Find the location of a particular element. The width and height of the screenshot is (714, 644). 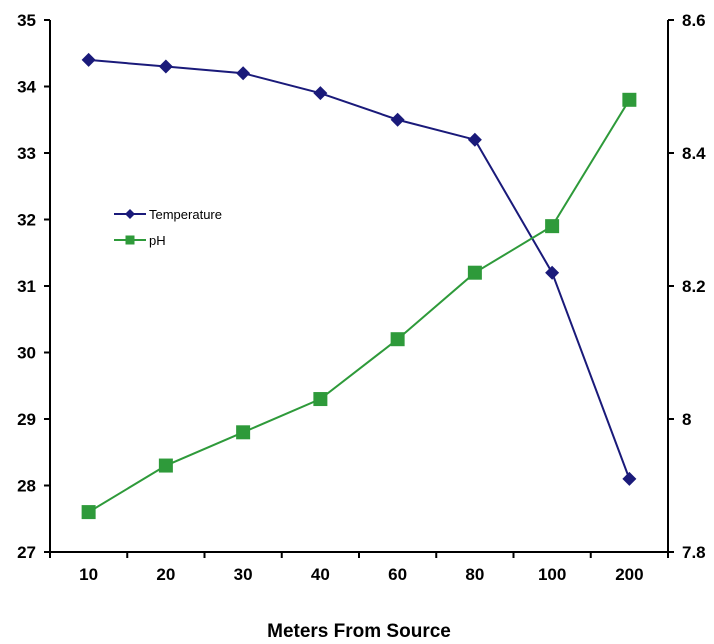

y-right-tick-label: 8.6 is located at coordinates (694, 20).